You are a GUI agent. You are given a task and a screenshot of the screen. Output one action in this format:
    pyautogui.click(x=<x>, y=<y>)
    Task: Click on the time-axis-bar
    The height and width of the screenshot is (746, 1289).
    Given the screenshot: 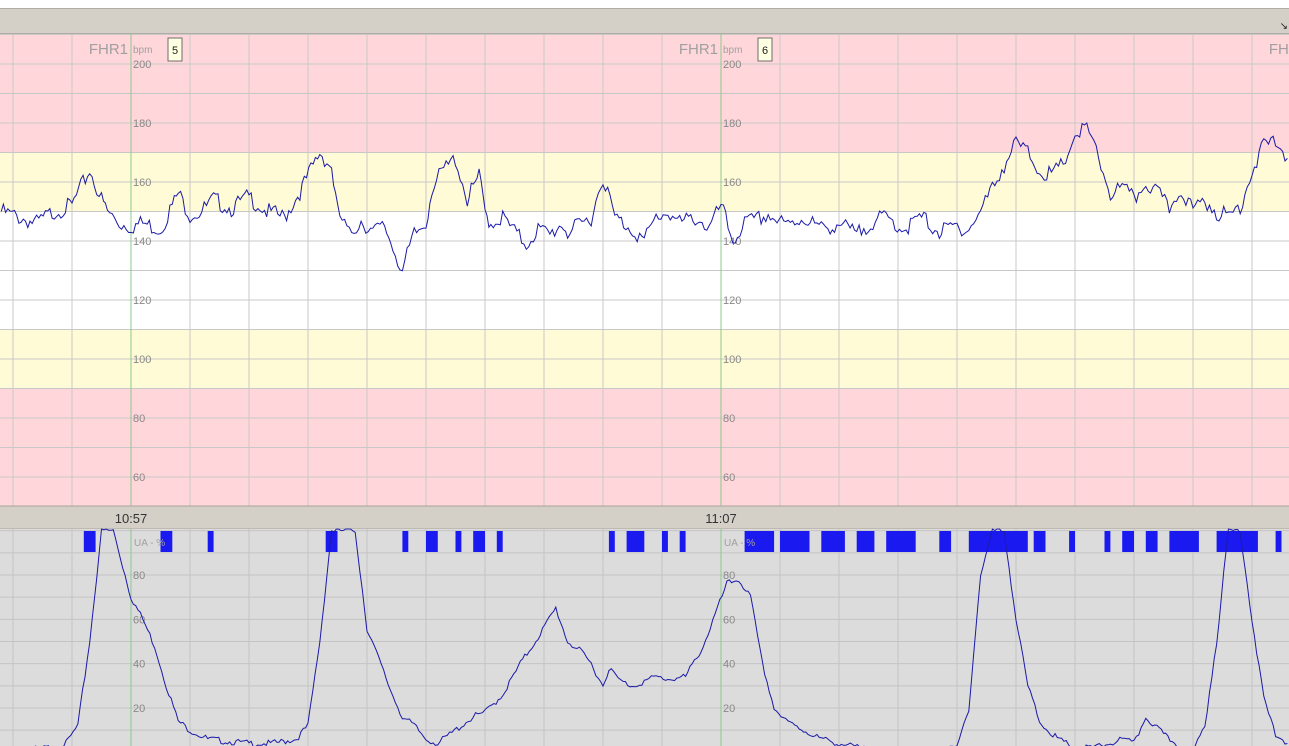 What is the action you would take?
    pyautogui.click(x=644, y=517)
    